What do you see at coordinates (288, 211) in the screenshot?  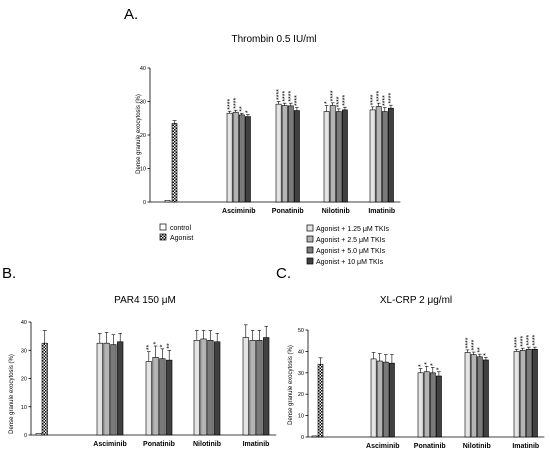 I see `category-label-ponatinib: Ponatinib` at bounding box center [288, 211].